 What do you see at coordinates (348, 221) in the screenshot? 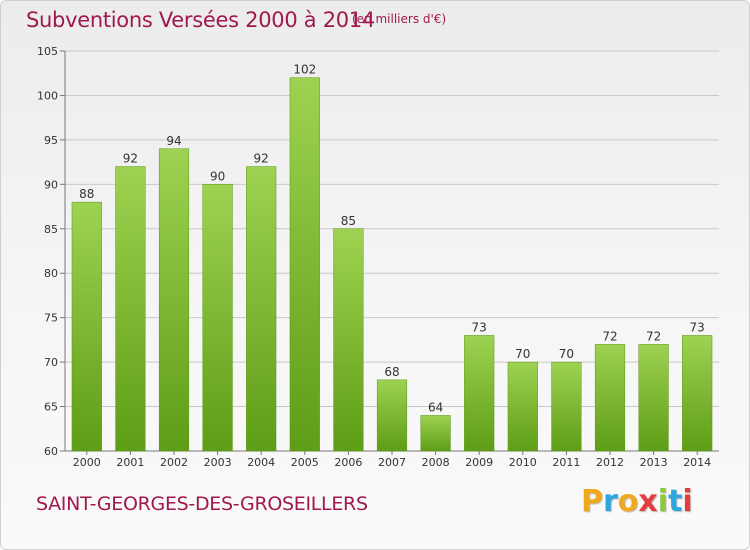
I see `bar-value-label: 85` at bounding box center [348, 221].